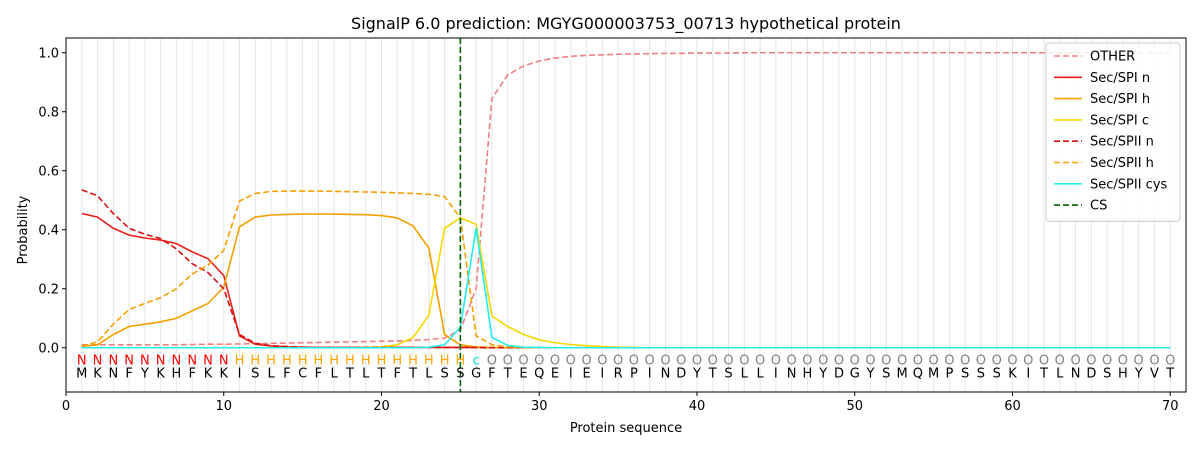  I want to click on region-label: c, so click(476, 361).